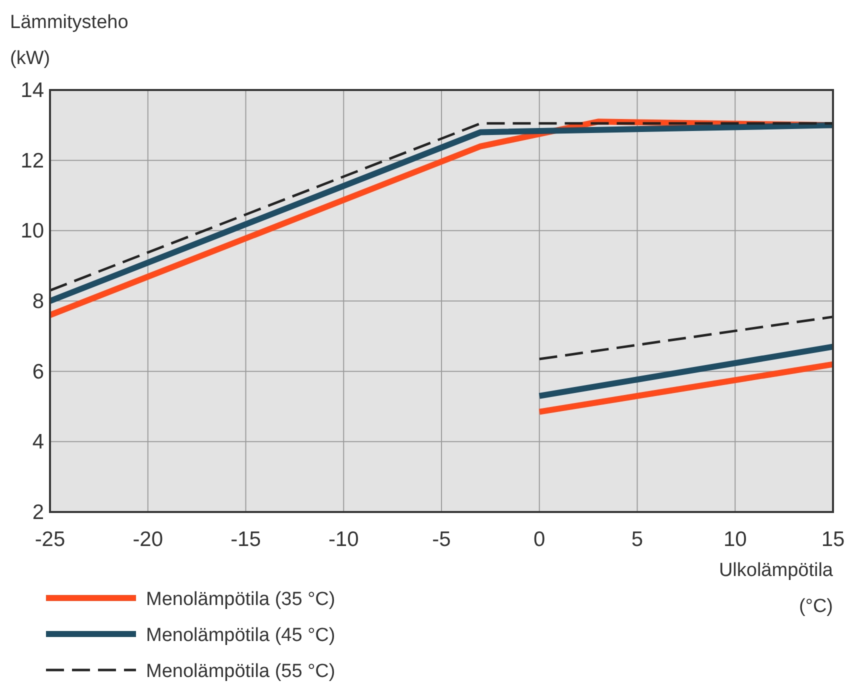 Image resolution: width=852 pixels, height=697 pixels. I want to click on x-tick-label: 5, so click(637, 539).